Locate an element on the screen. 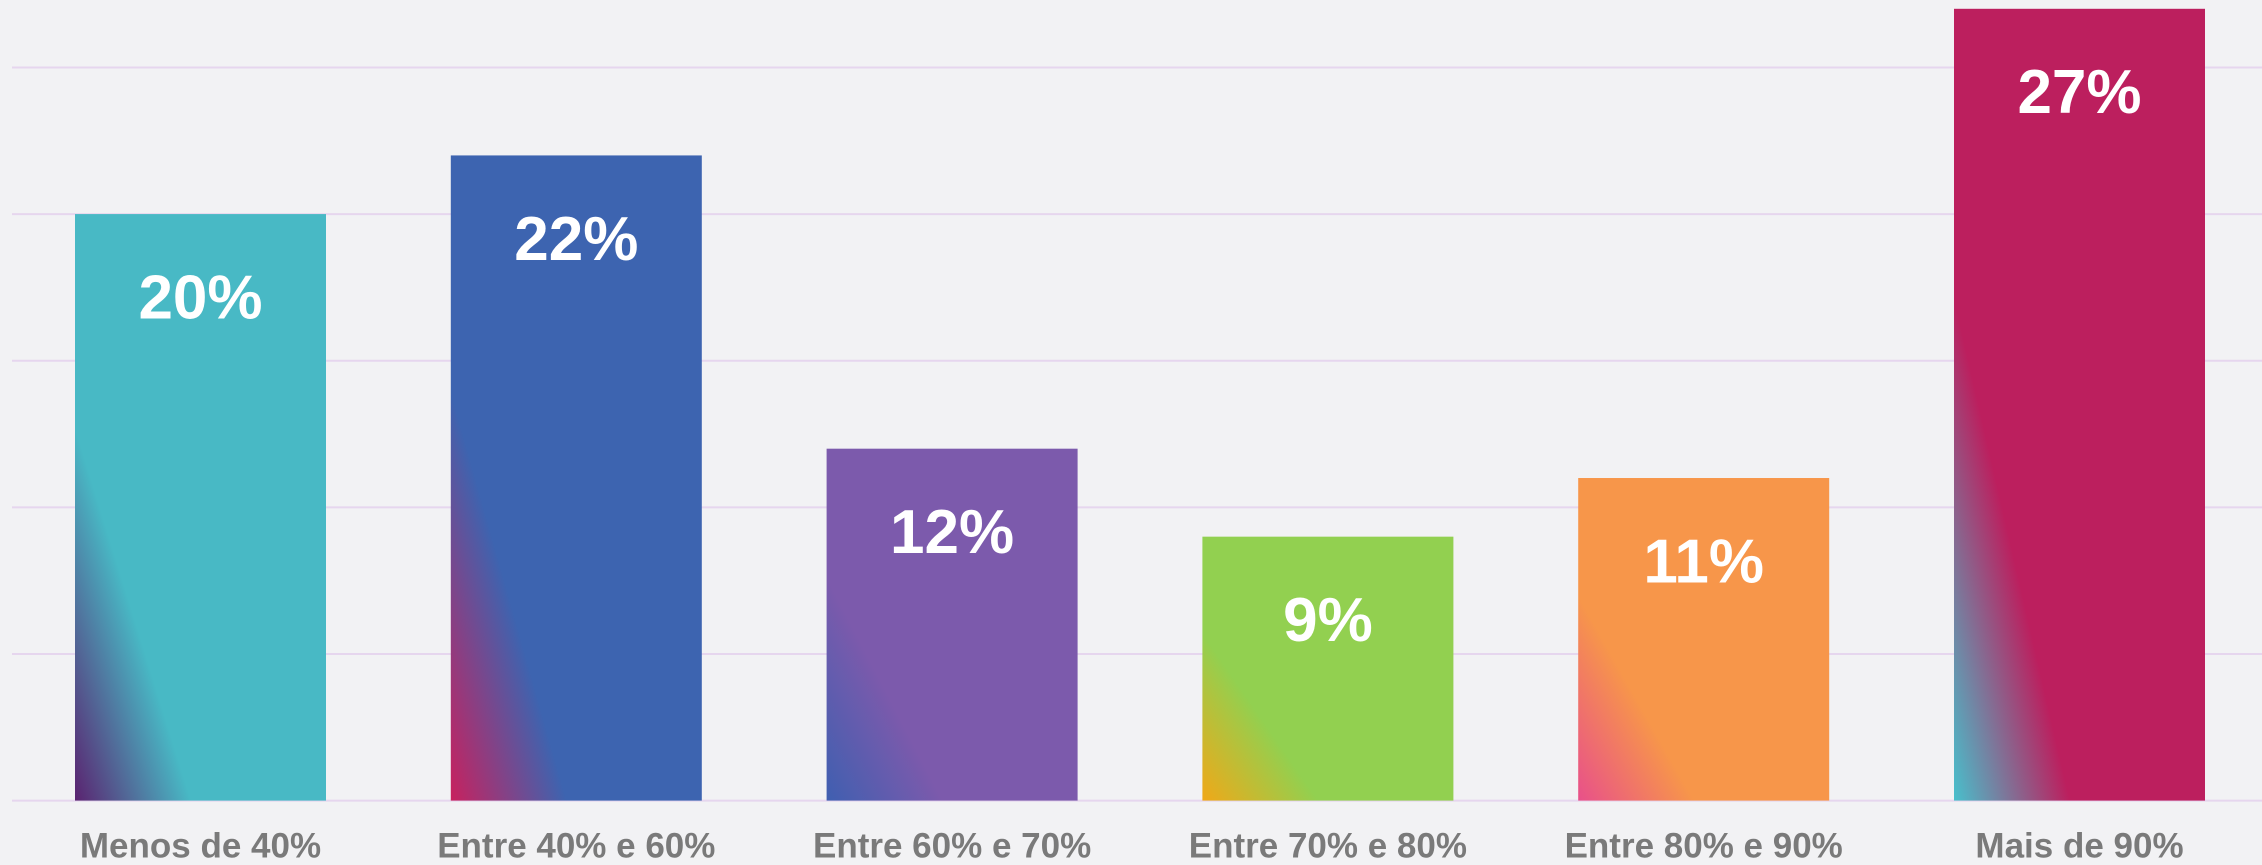  value-label: 9% is located at coordinates (1328, 620).